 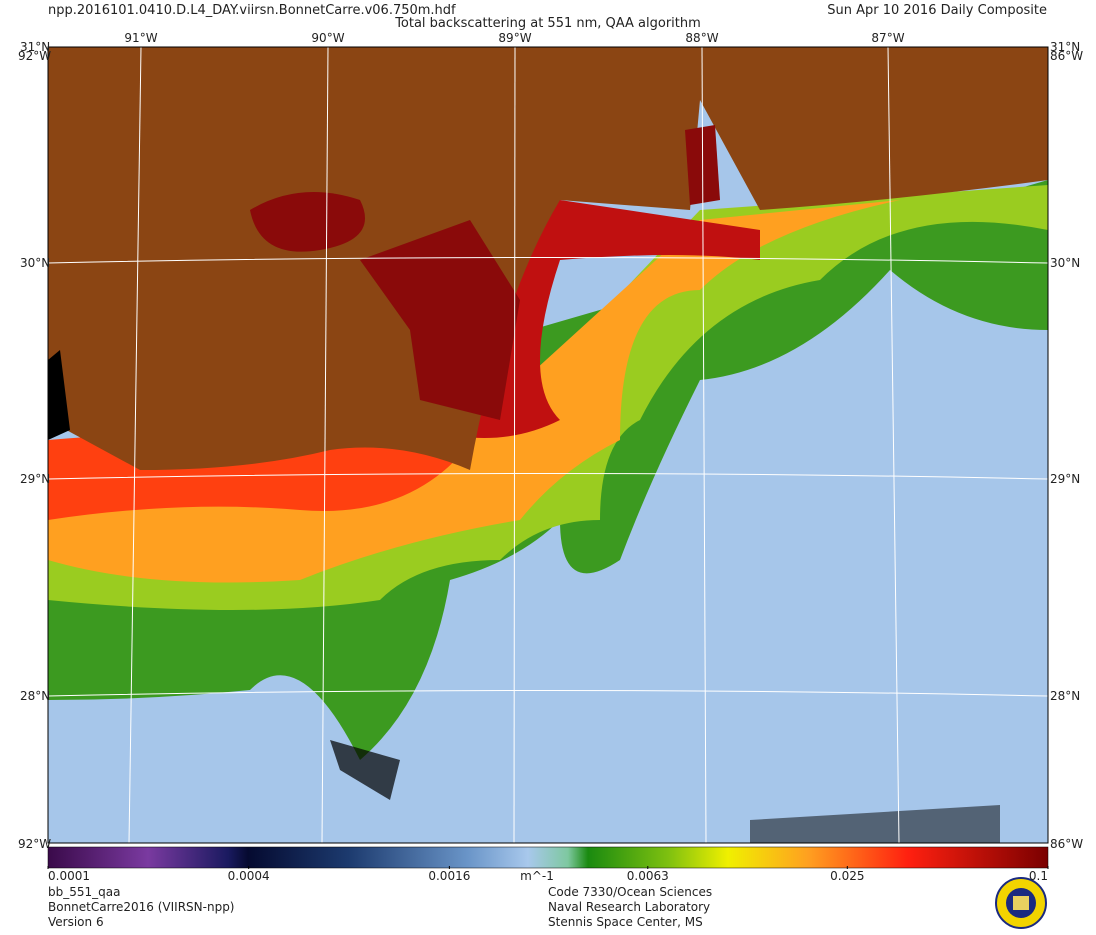 What do you see at coordinates (449, 876) in the screenshot?
I see `colorbar-tick-label: 0.0016` at bounding box center [449, 876].